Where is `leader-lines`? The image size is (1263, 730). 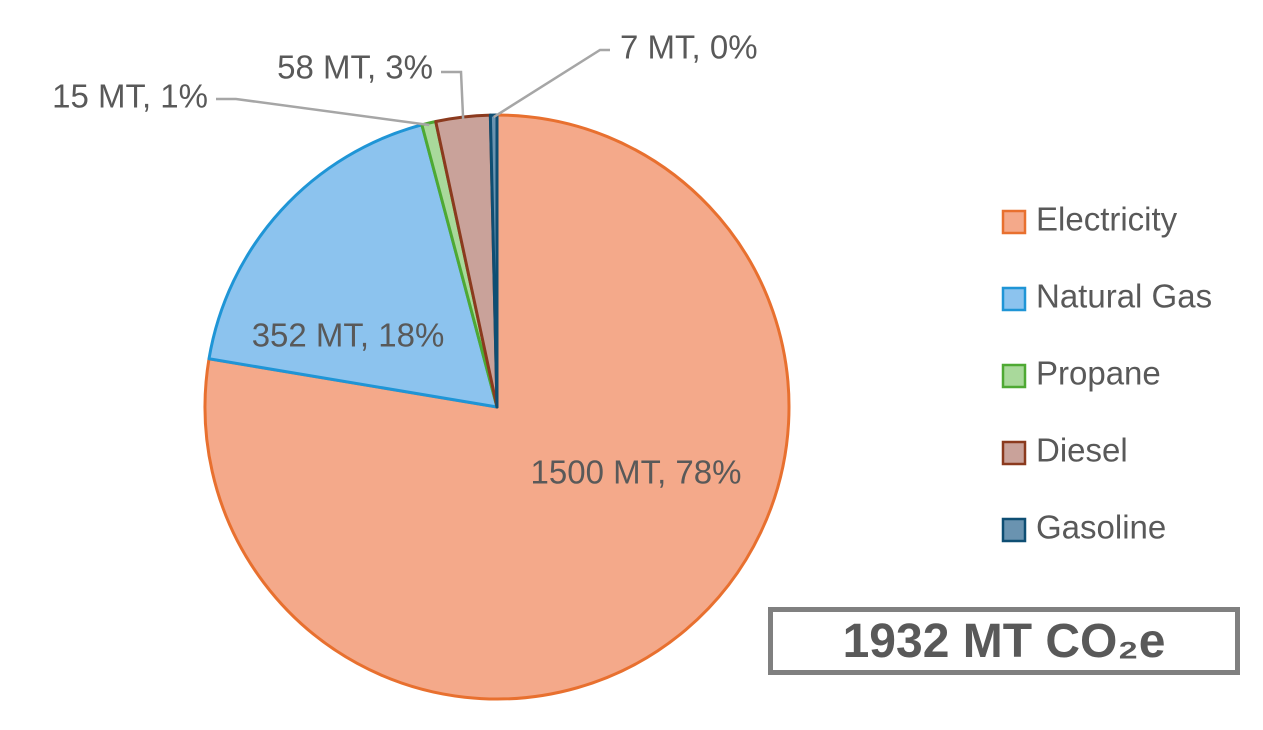
leader-lines is located at coordinates (413, 87).